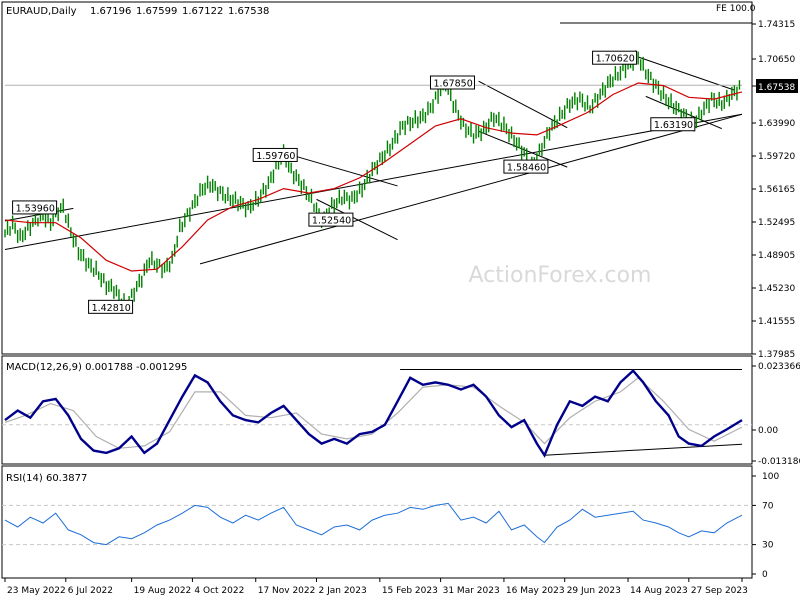  I want to click on price-annotation-label: 1.67850, so click(452, 84).